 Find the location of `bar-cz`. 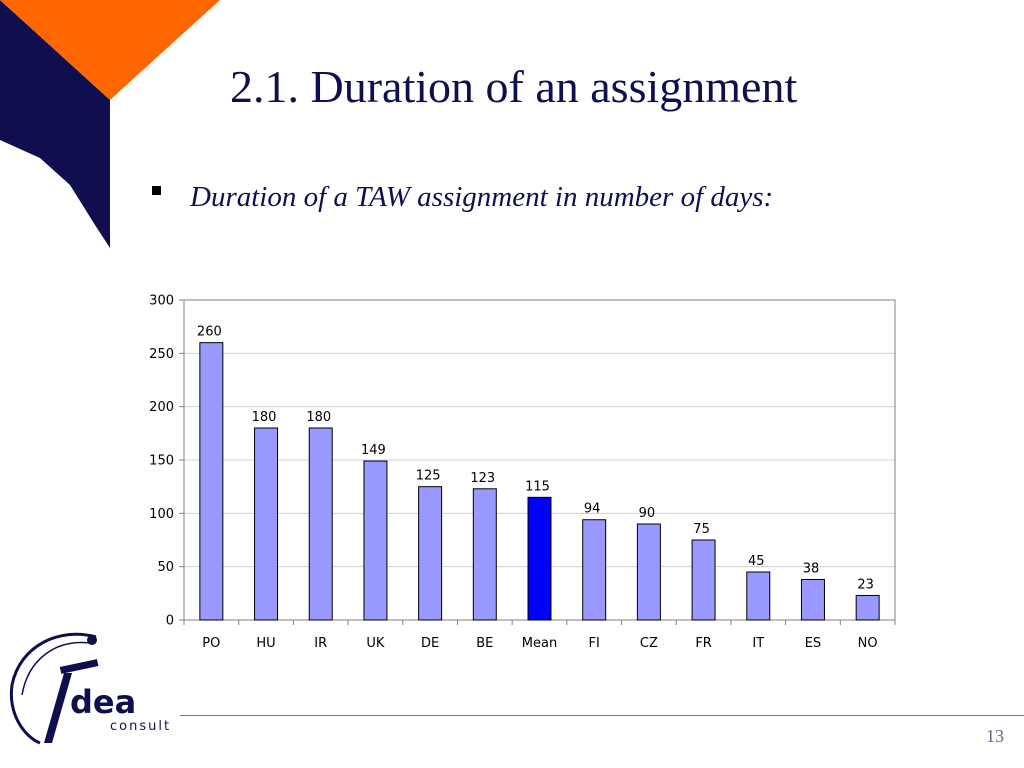

bar-cz is located at coordinates (648, 572).